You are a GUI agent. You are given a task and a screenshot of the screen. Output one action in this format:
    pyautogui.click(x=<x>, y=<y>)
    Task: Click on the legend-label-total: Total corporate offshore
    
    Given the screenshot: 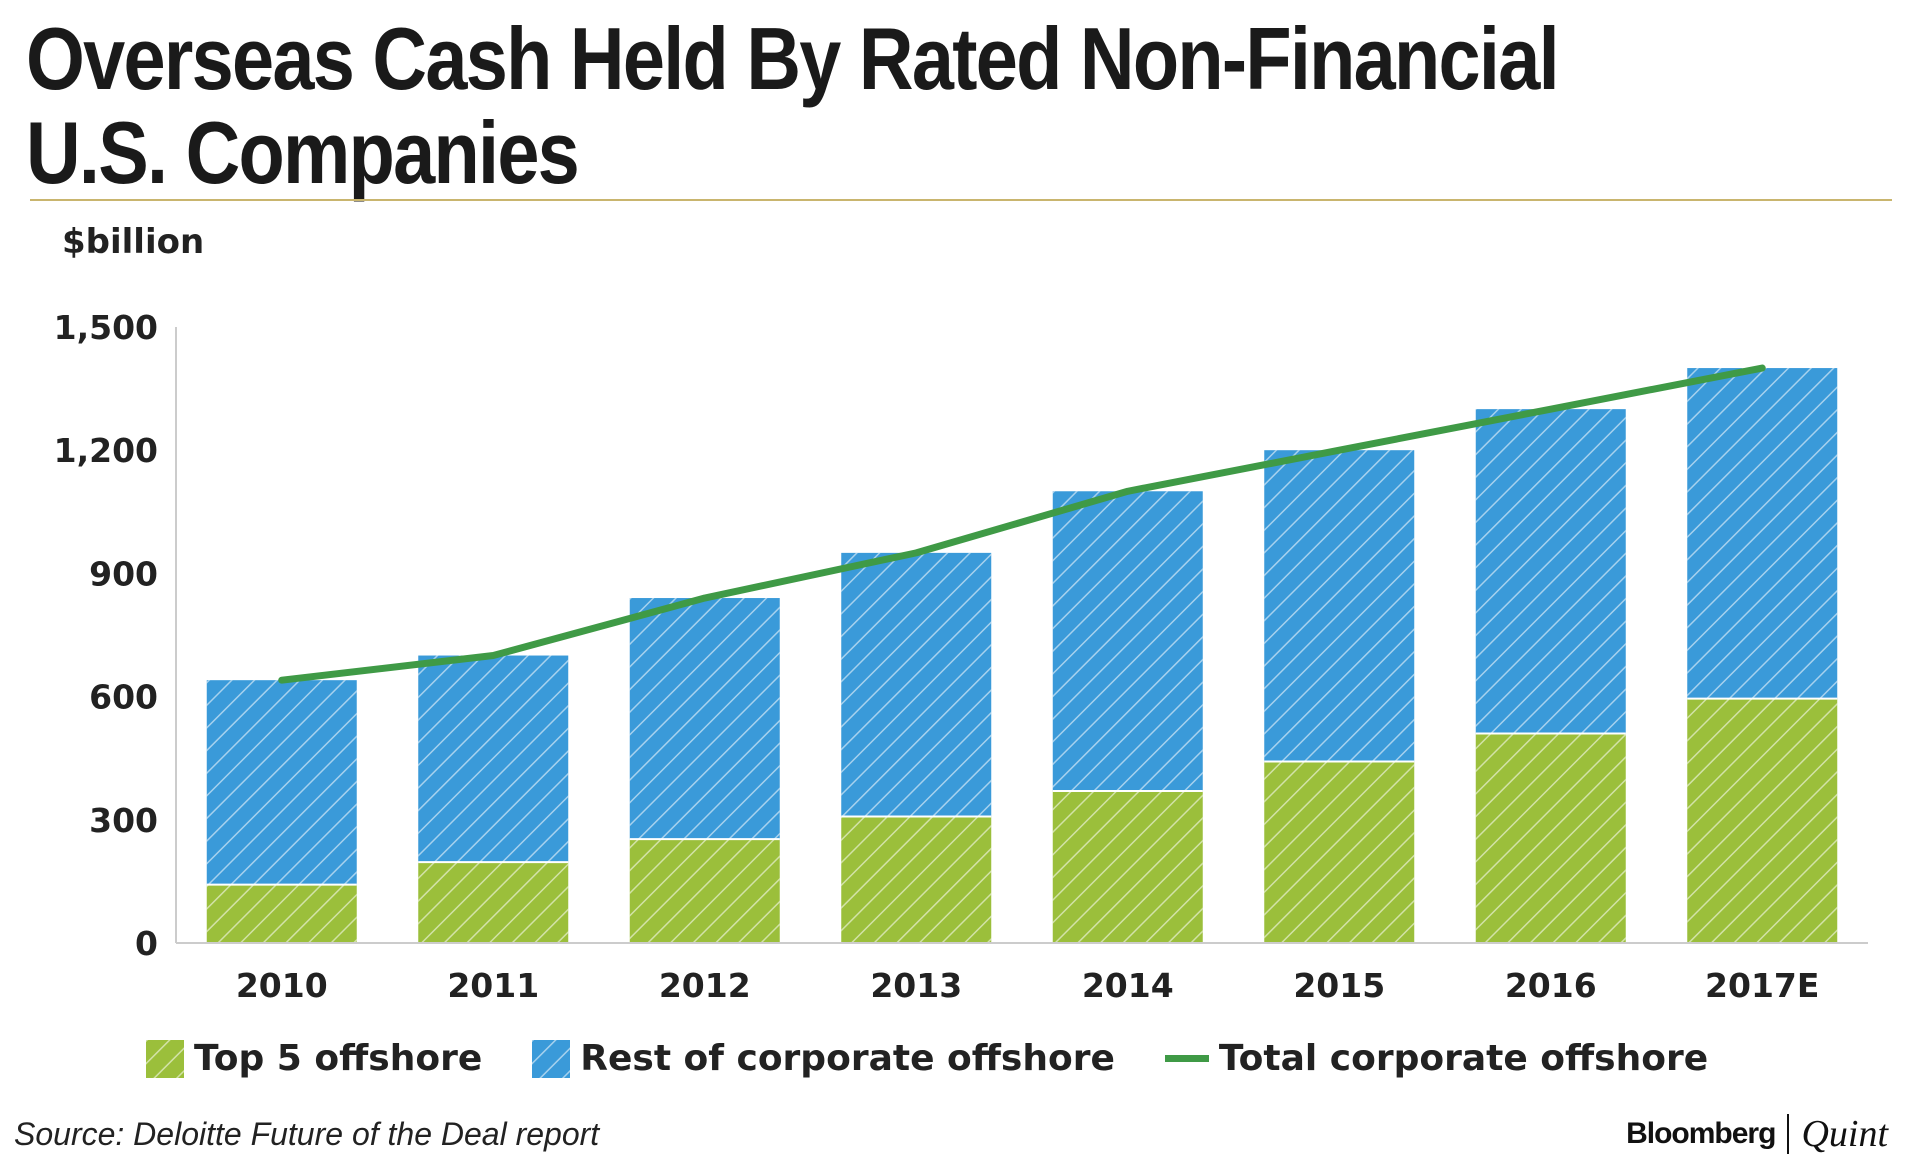 What is the action you would take?
    pyautogui.click(x=1463, y=1058)
    